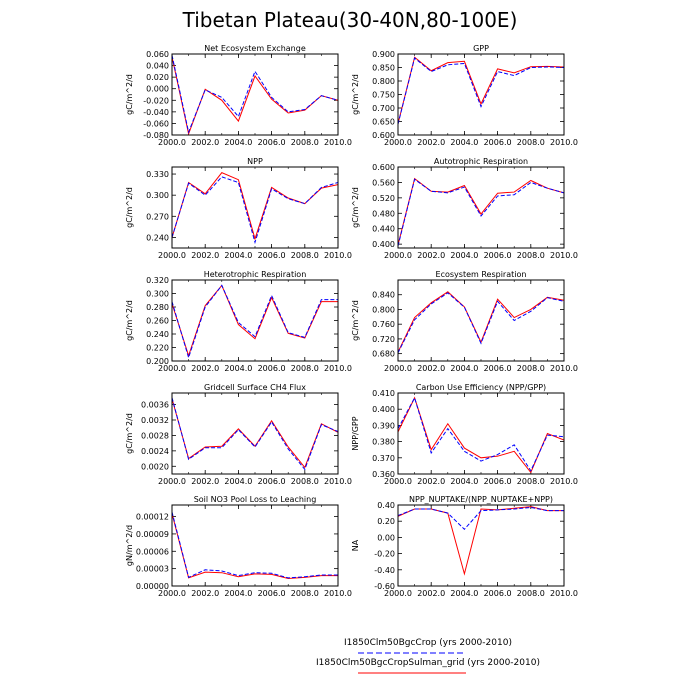  I want to click on y-tick-label: 0.0028, so click(155, 435).